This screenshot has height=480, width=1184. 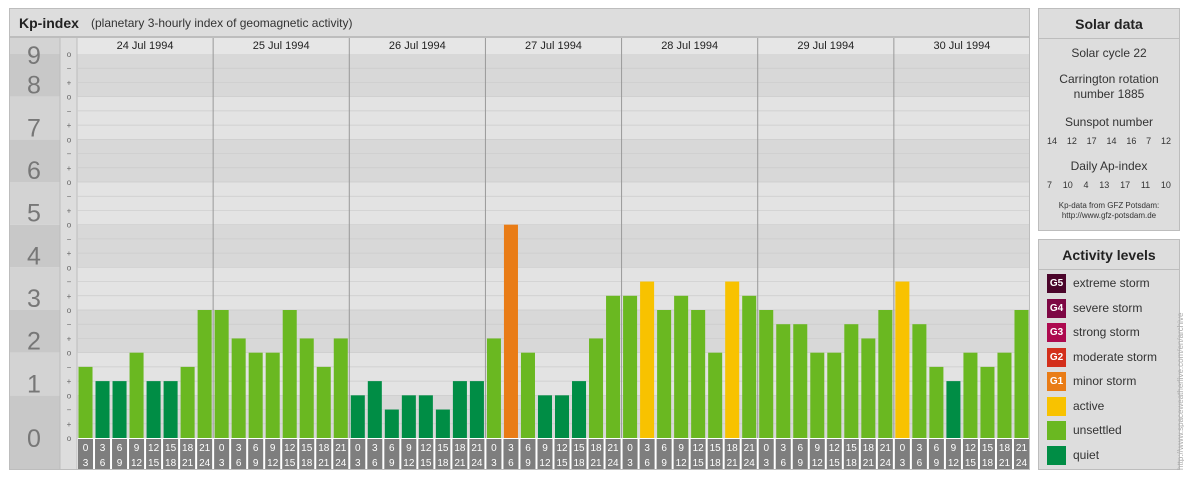 What do you see at coordinates (1071, 141) in the screenshot?
I see `sunspot-value: 12` at bounding box center [1071, 141].